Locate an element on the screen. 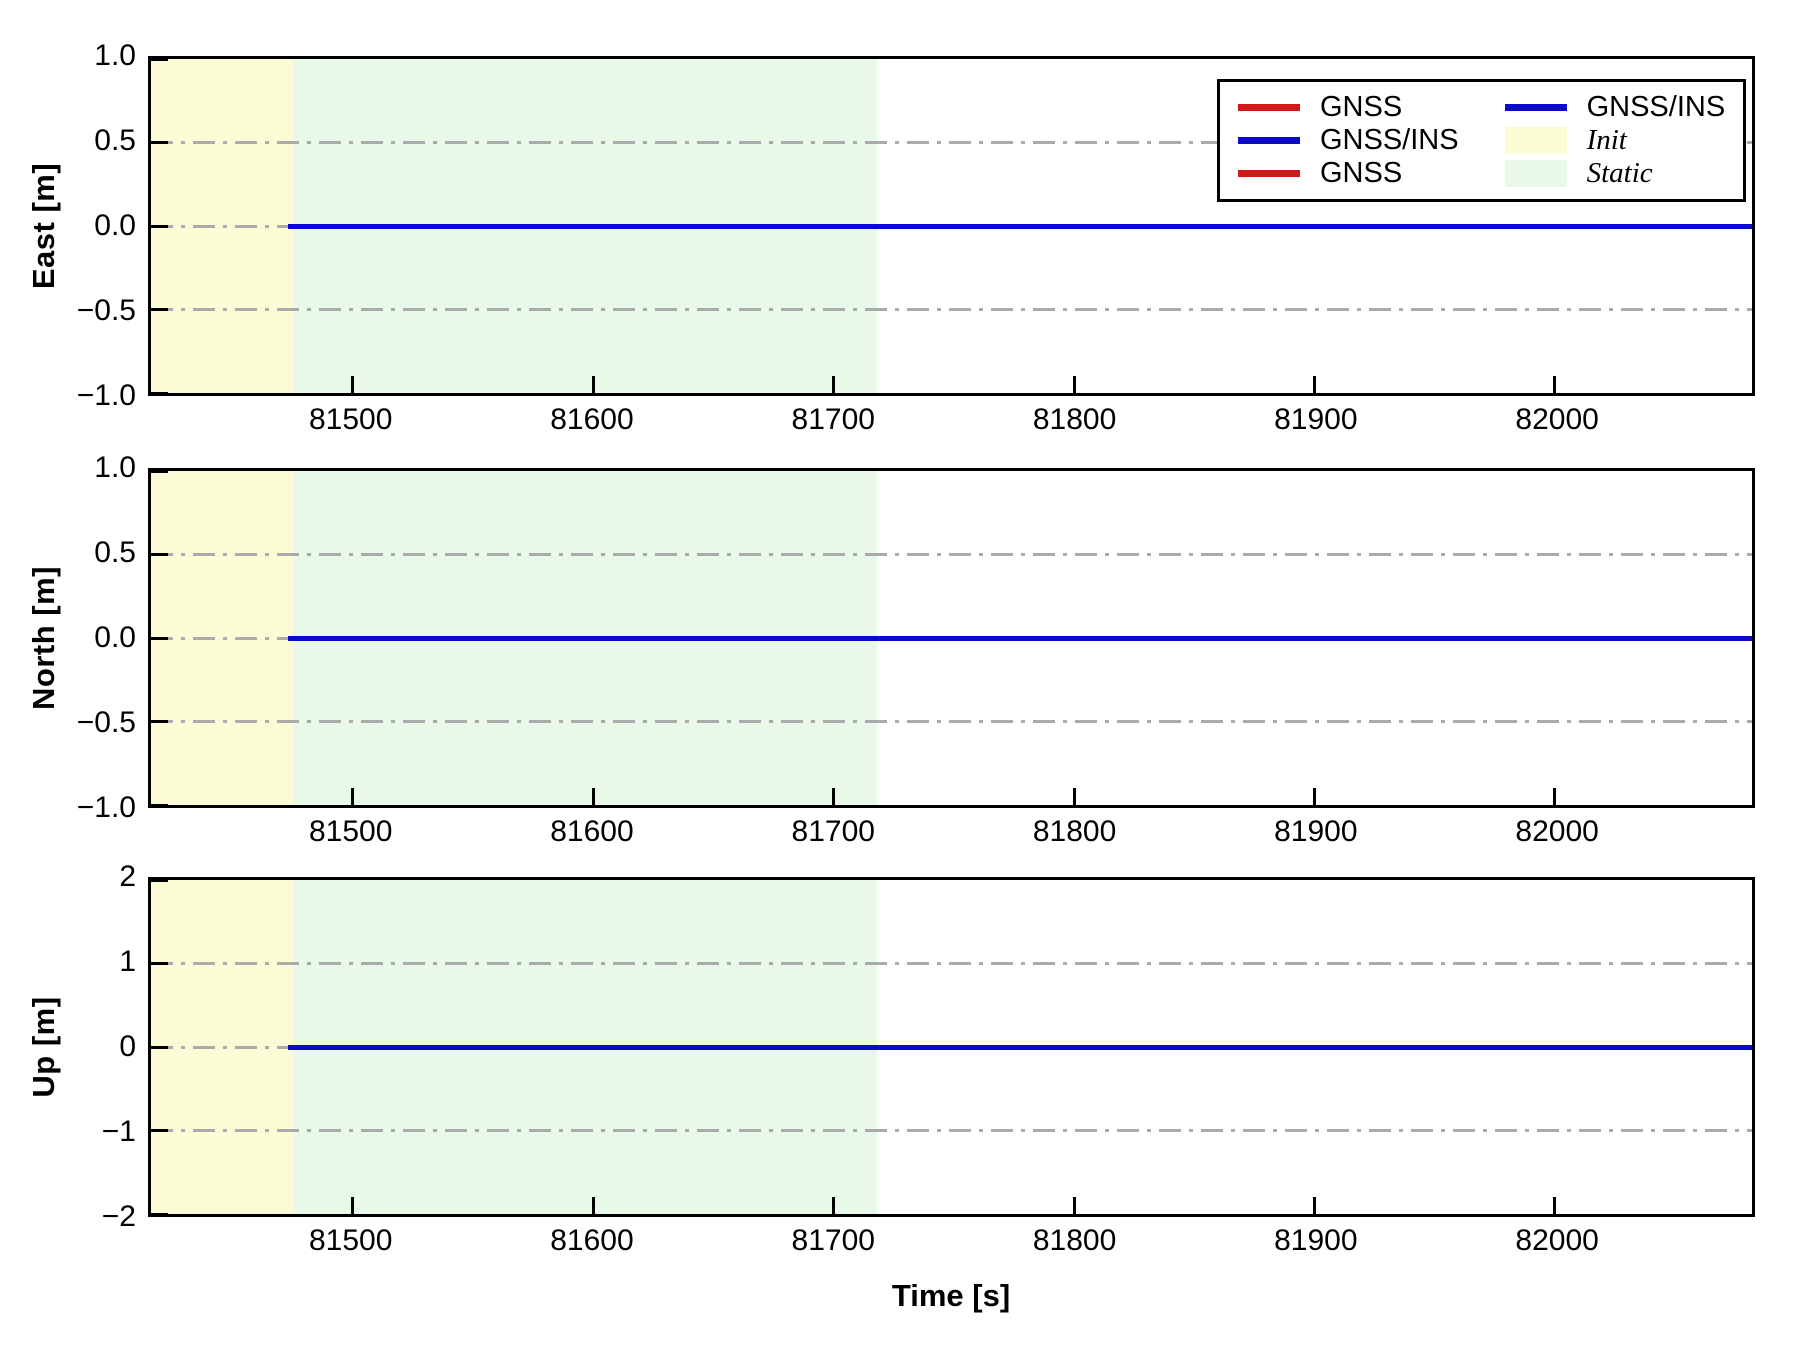  gnss-ins-line-swatch is located at coordinates (1269, 140).